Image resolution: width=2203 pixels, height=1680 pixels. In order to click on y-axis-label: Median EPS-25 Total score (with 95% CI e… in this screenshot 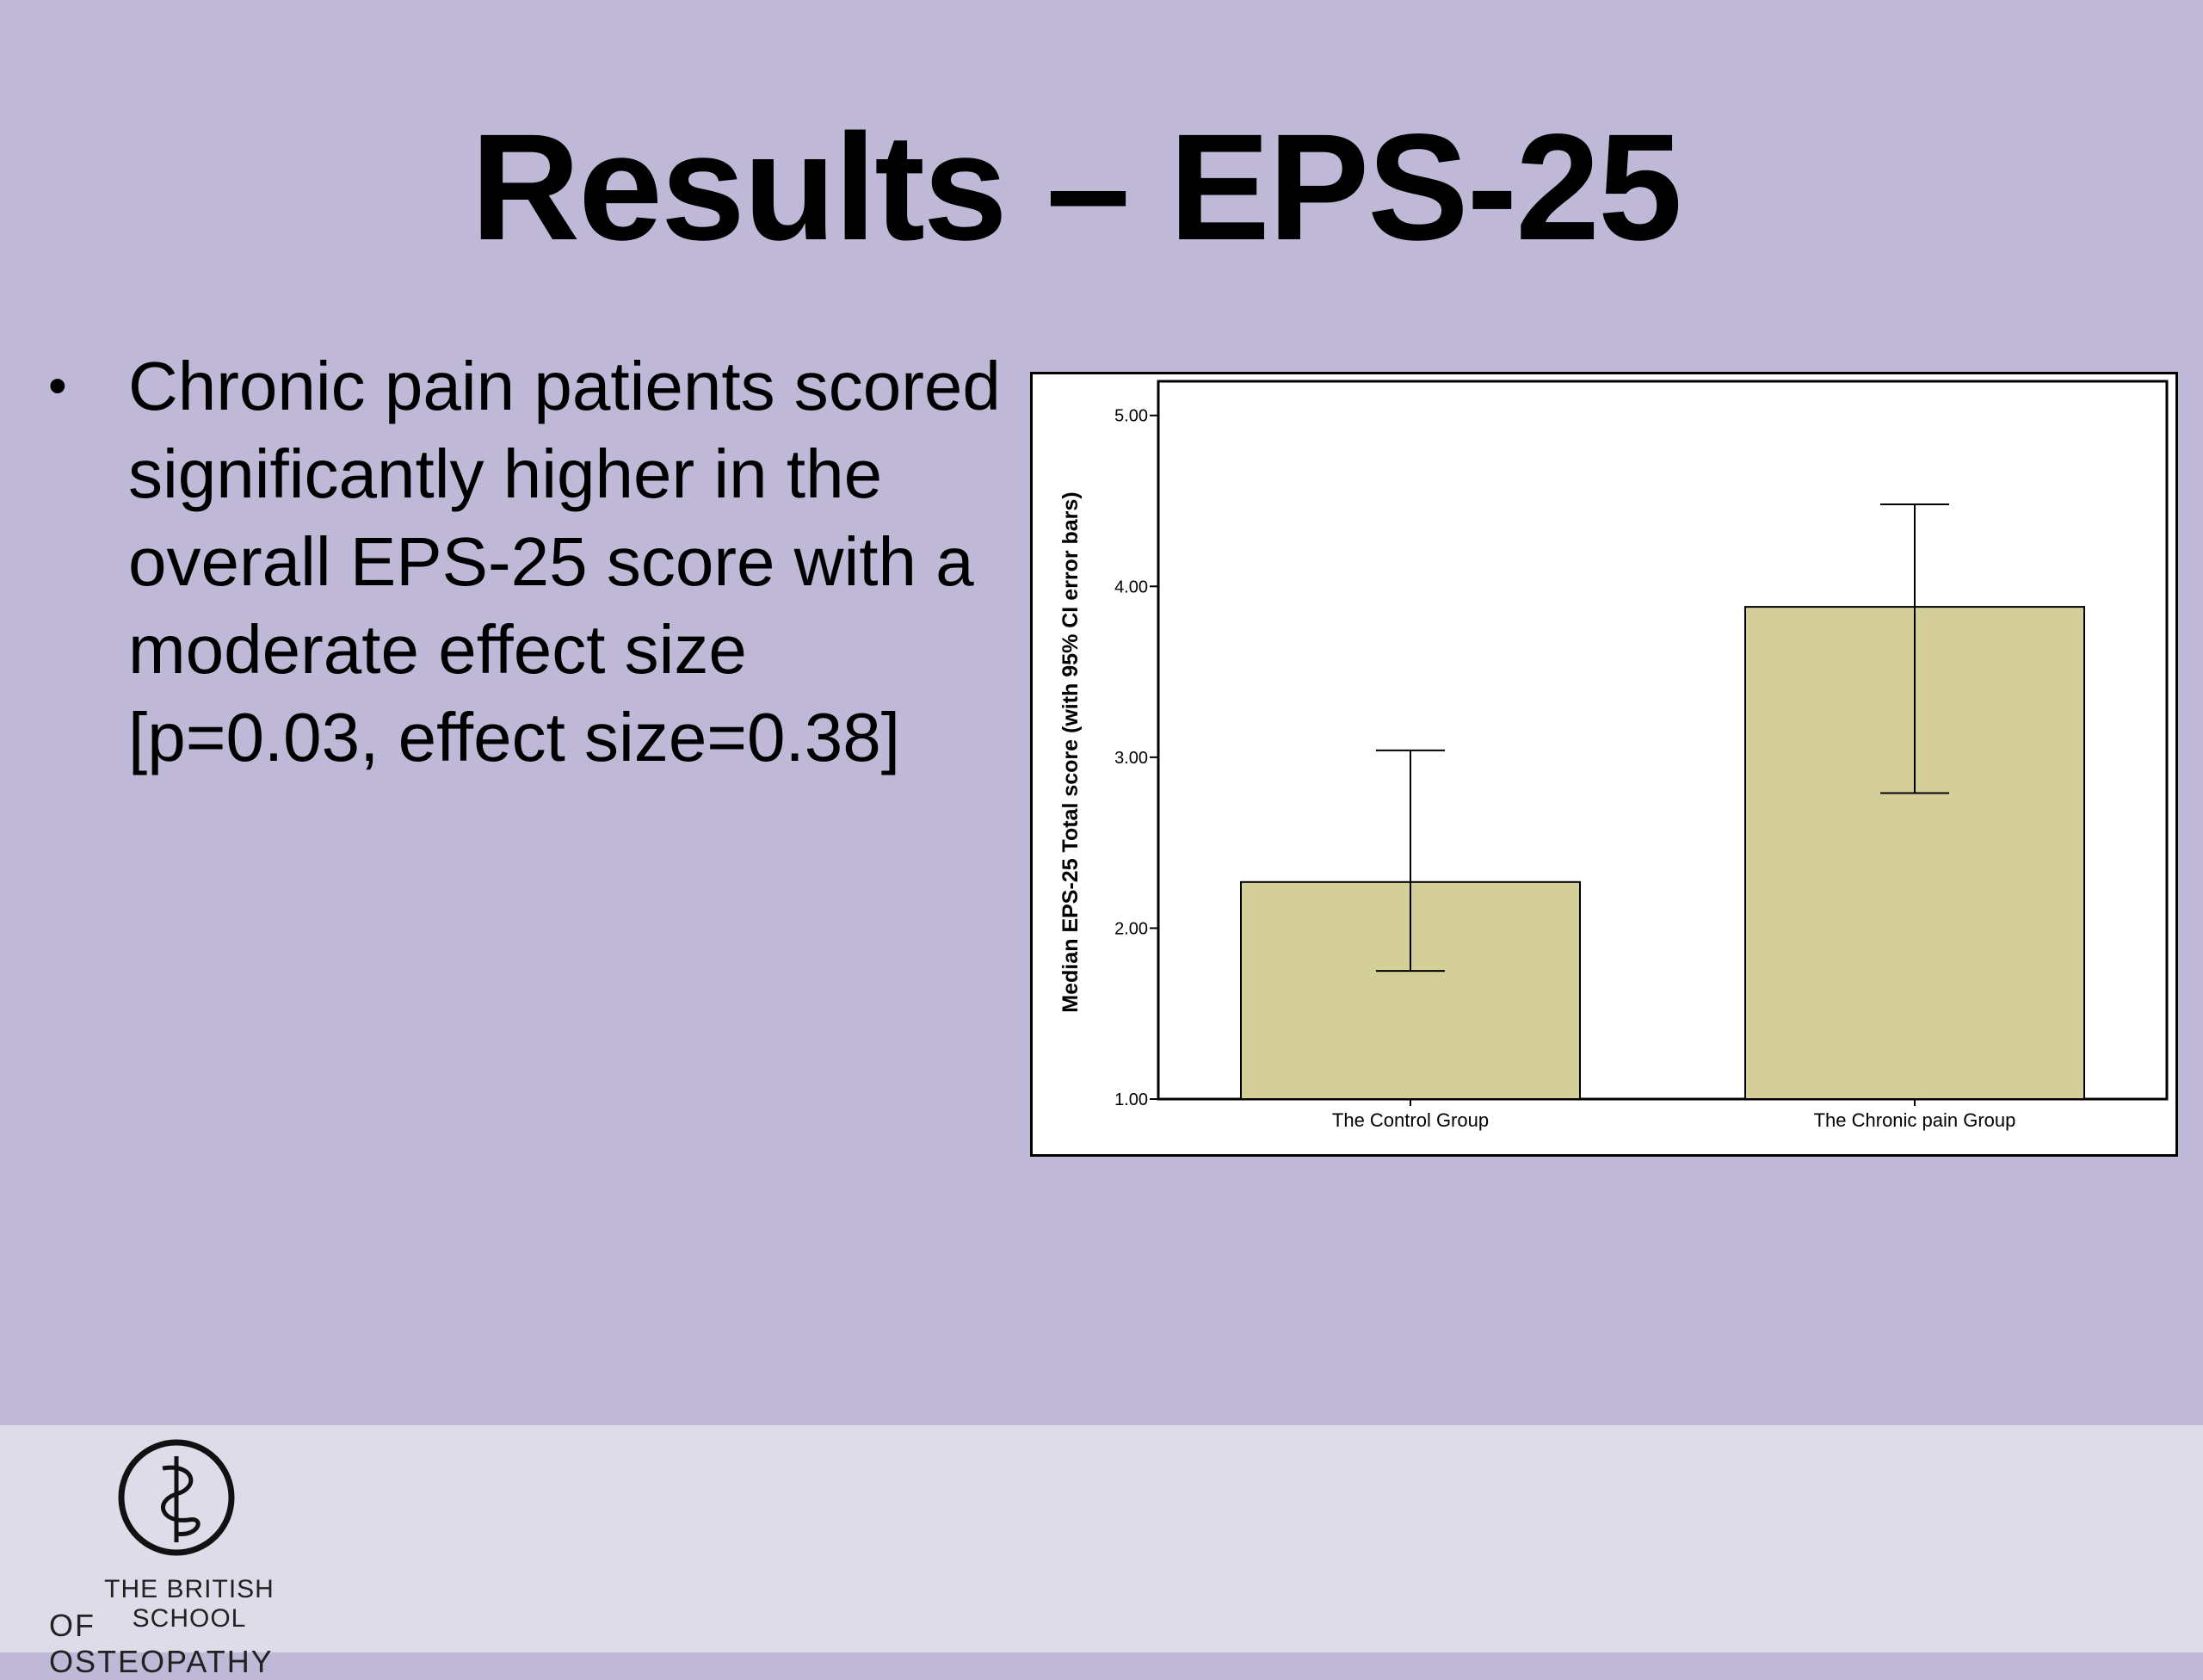, I will do `click(1071, 752)`.